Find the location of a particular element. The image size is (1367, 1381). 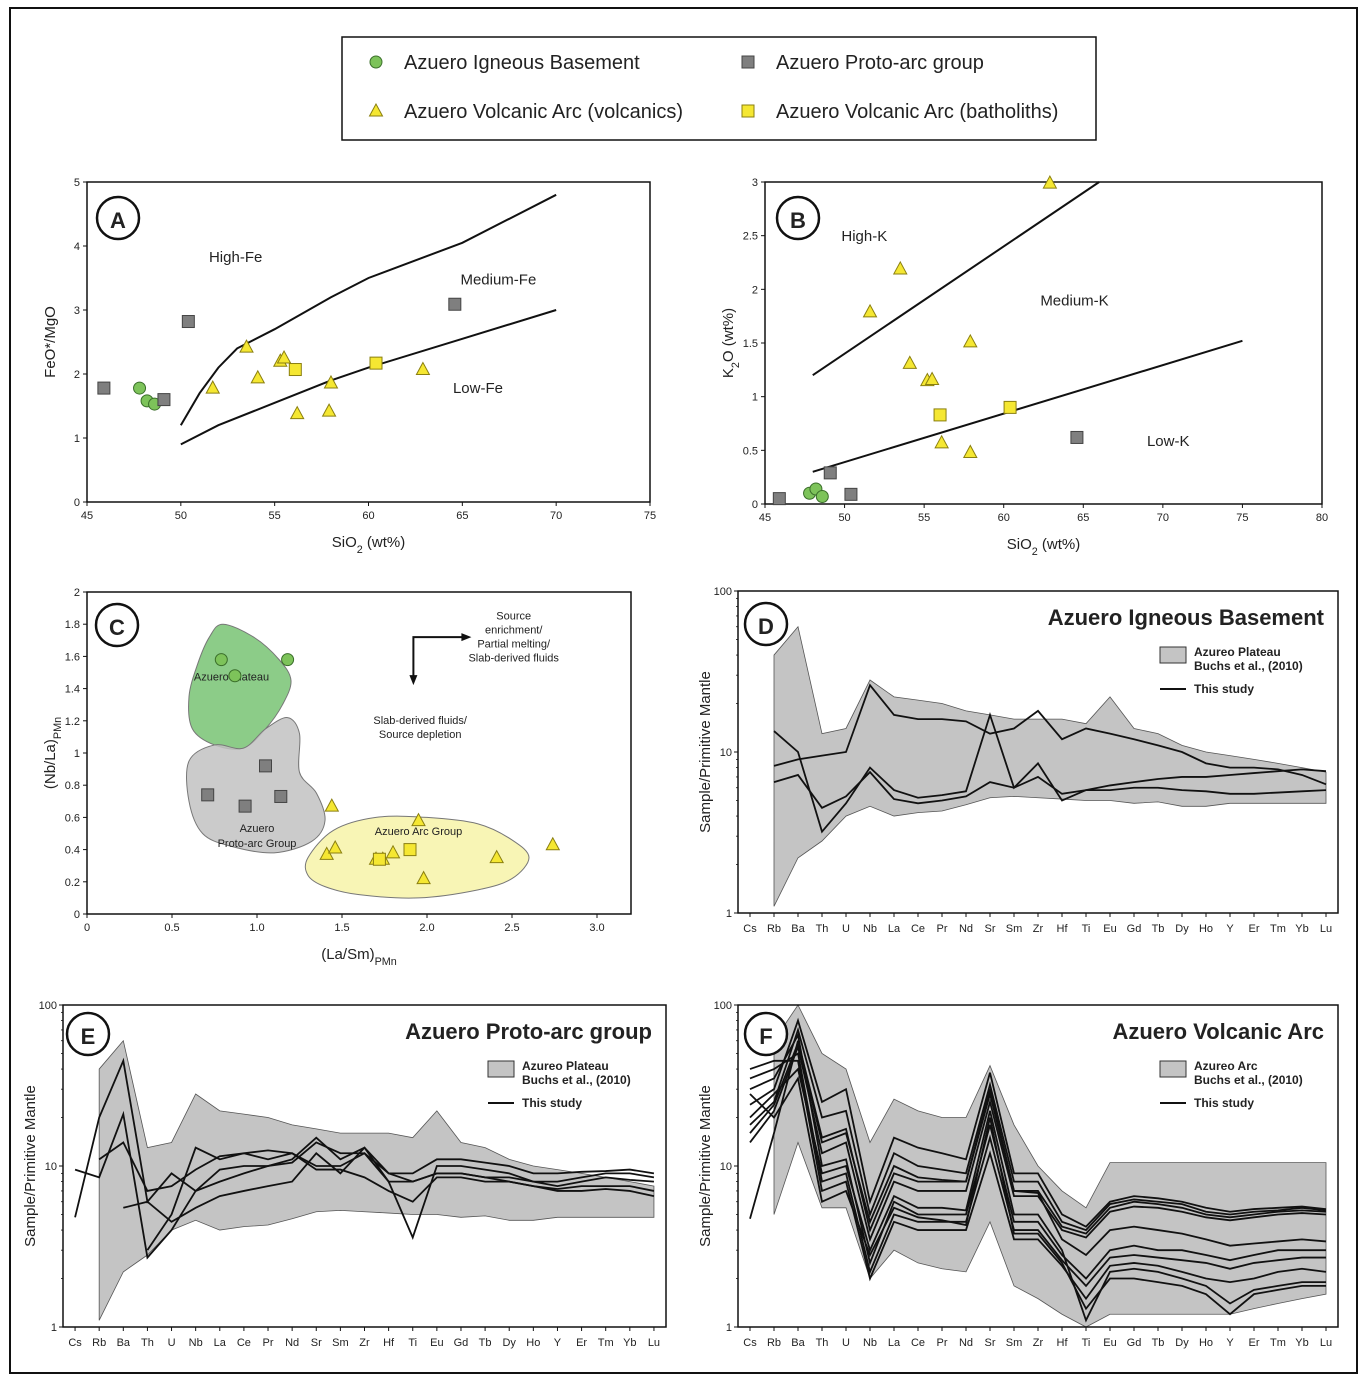

x-tick-label: Th is located at coordinates (822, 929).